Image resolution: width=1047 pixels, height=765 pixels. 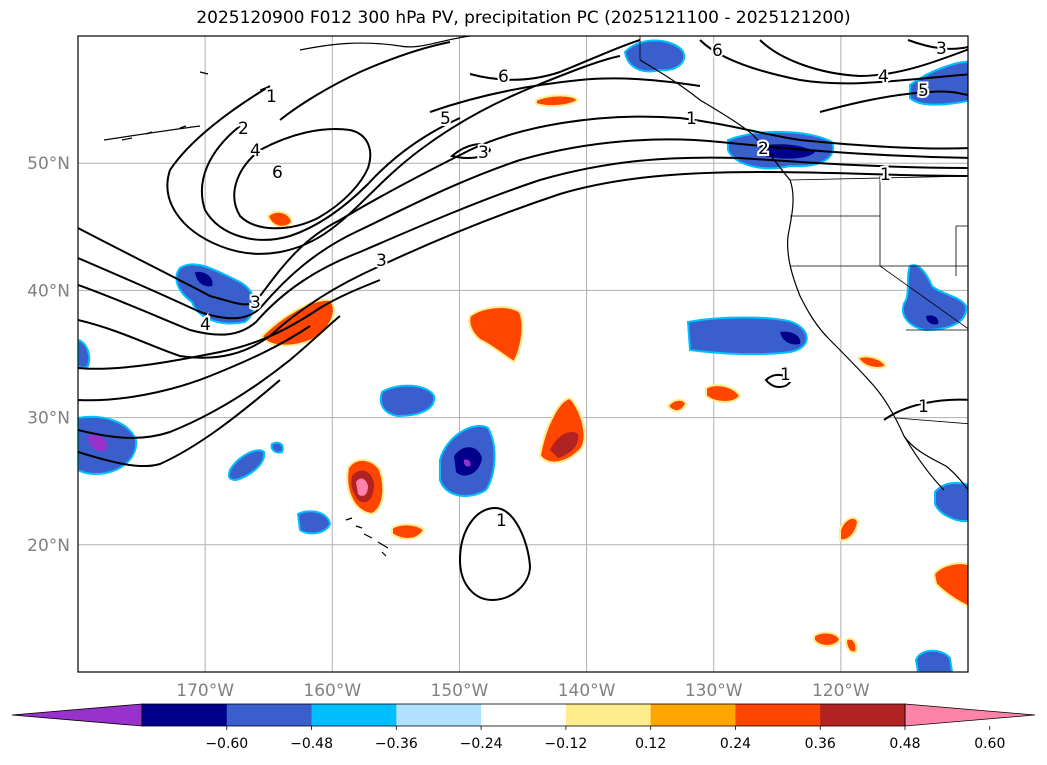 I want to click on longitude-labels: 170°W 160°W 150°W 140°W 130°W 120°W, so click(x=523, y=691).